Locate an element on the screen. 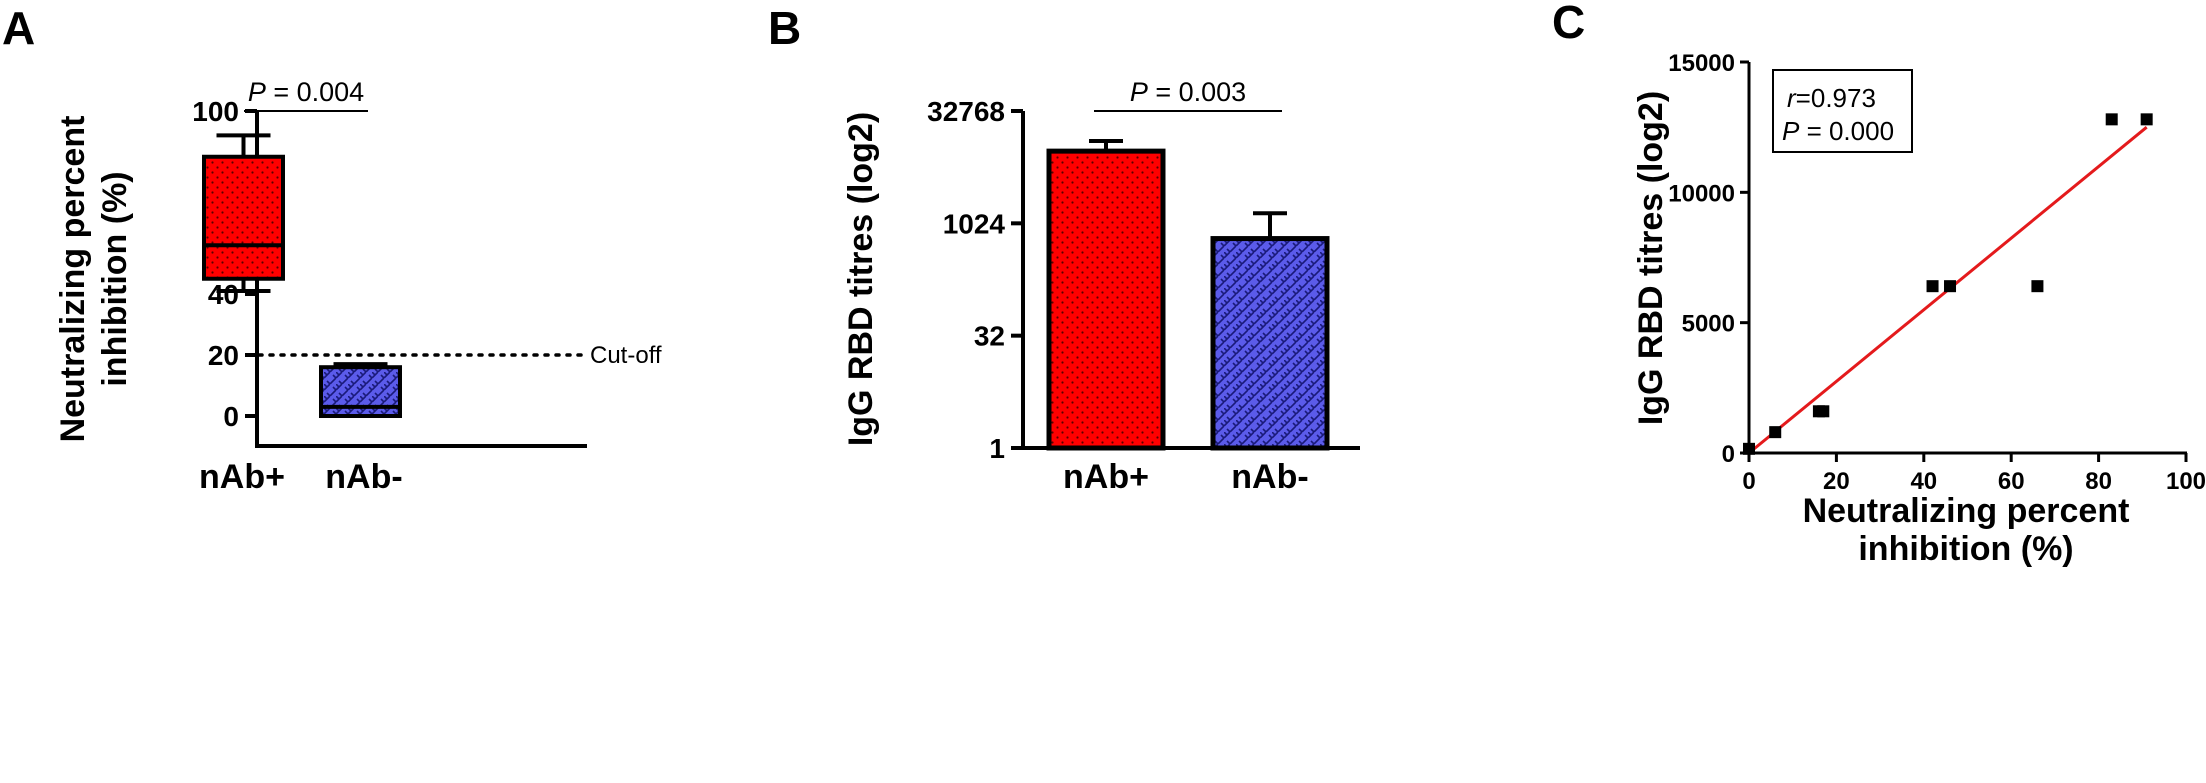  panel-a-y-axis-title: Neutralizing percent inhibition (%) is located at coordinates (94, 279).